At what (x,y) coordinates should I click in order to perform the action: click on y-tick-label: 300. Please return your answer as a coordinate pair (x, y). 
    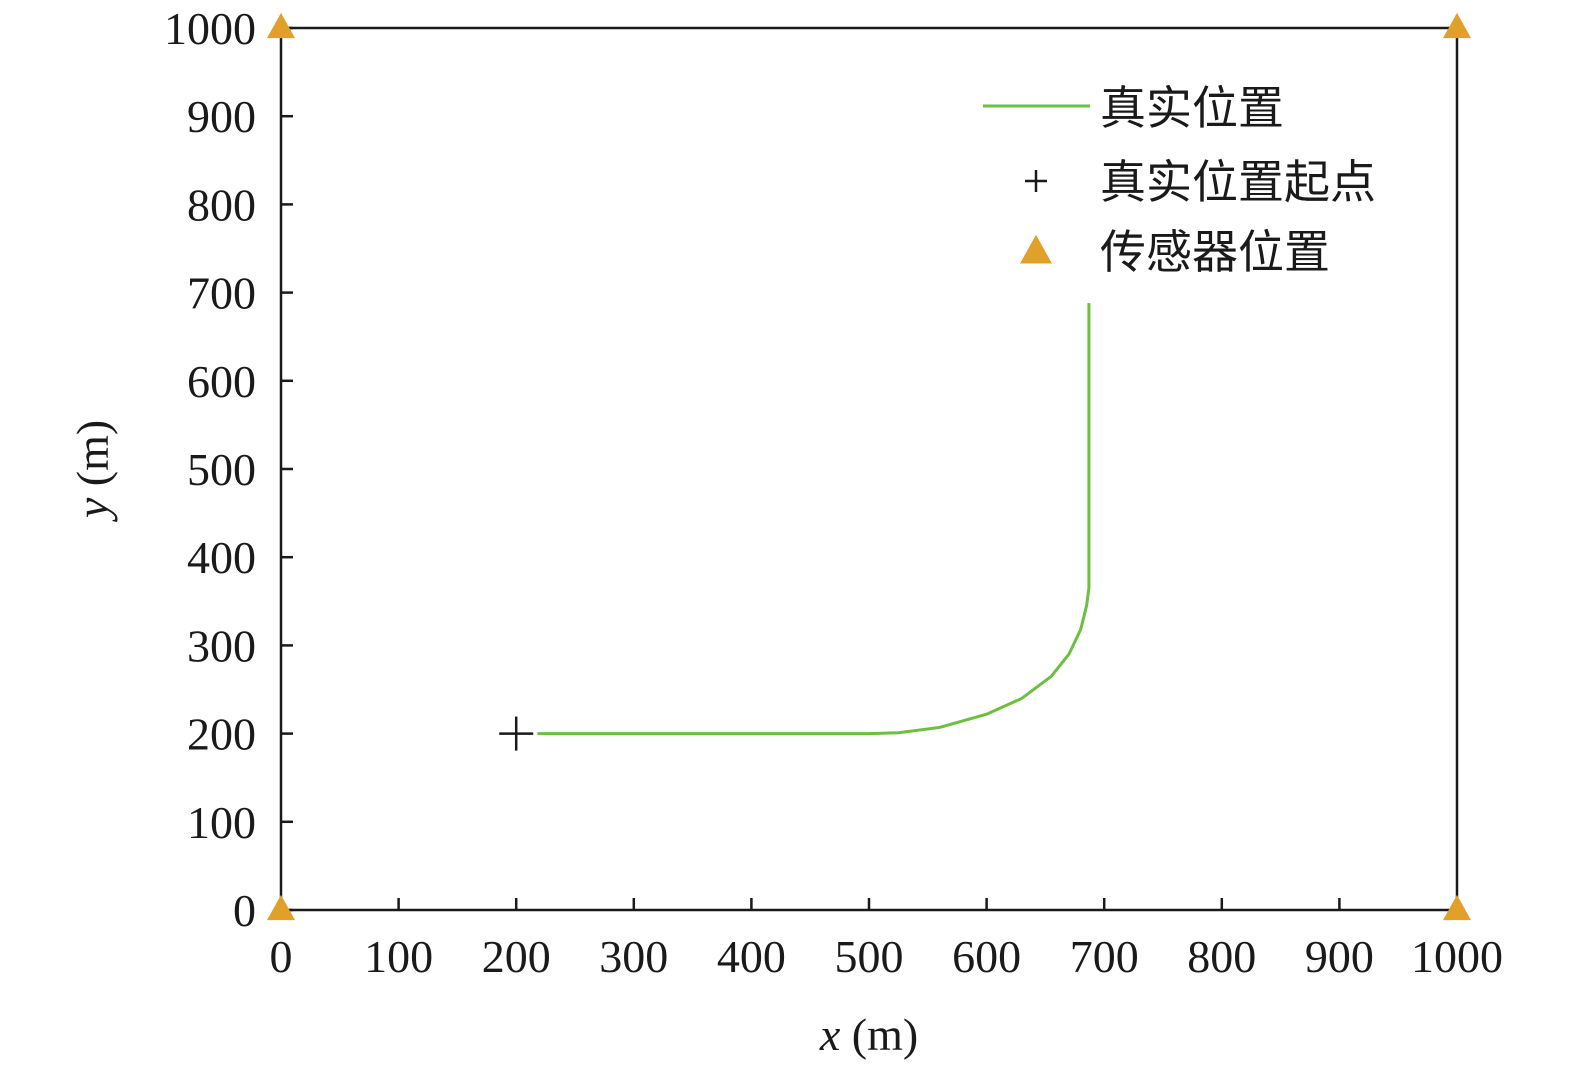
    Looking at the image, I should click on (221, 645).